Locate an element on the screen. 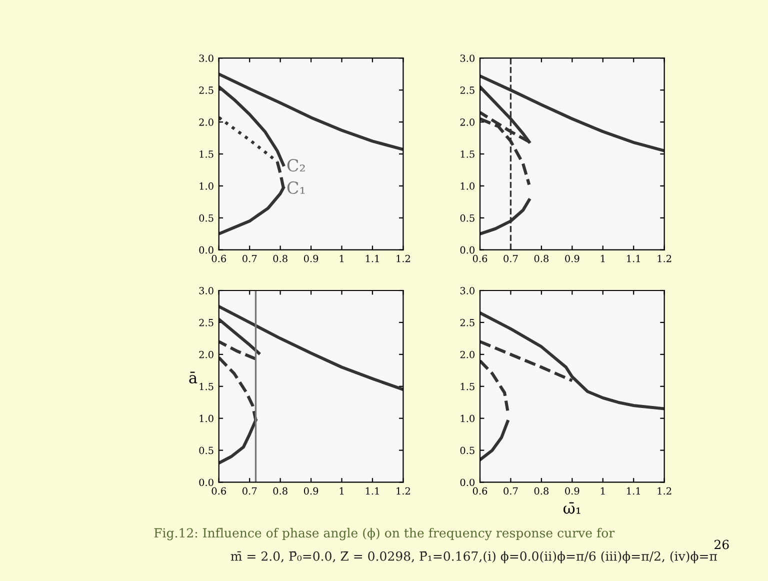  y-axis-title: ā is located at coordinates (193, 378).